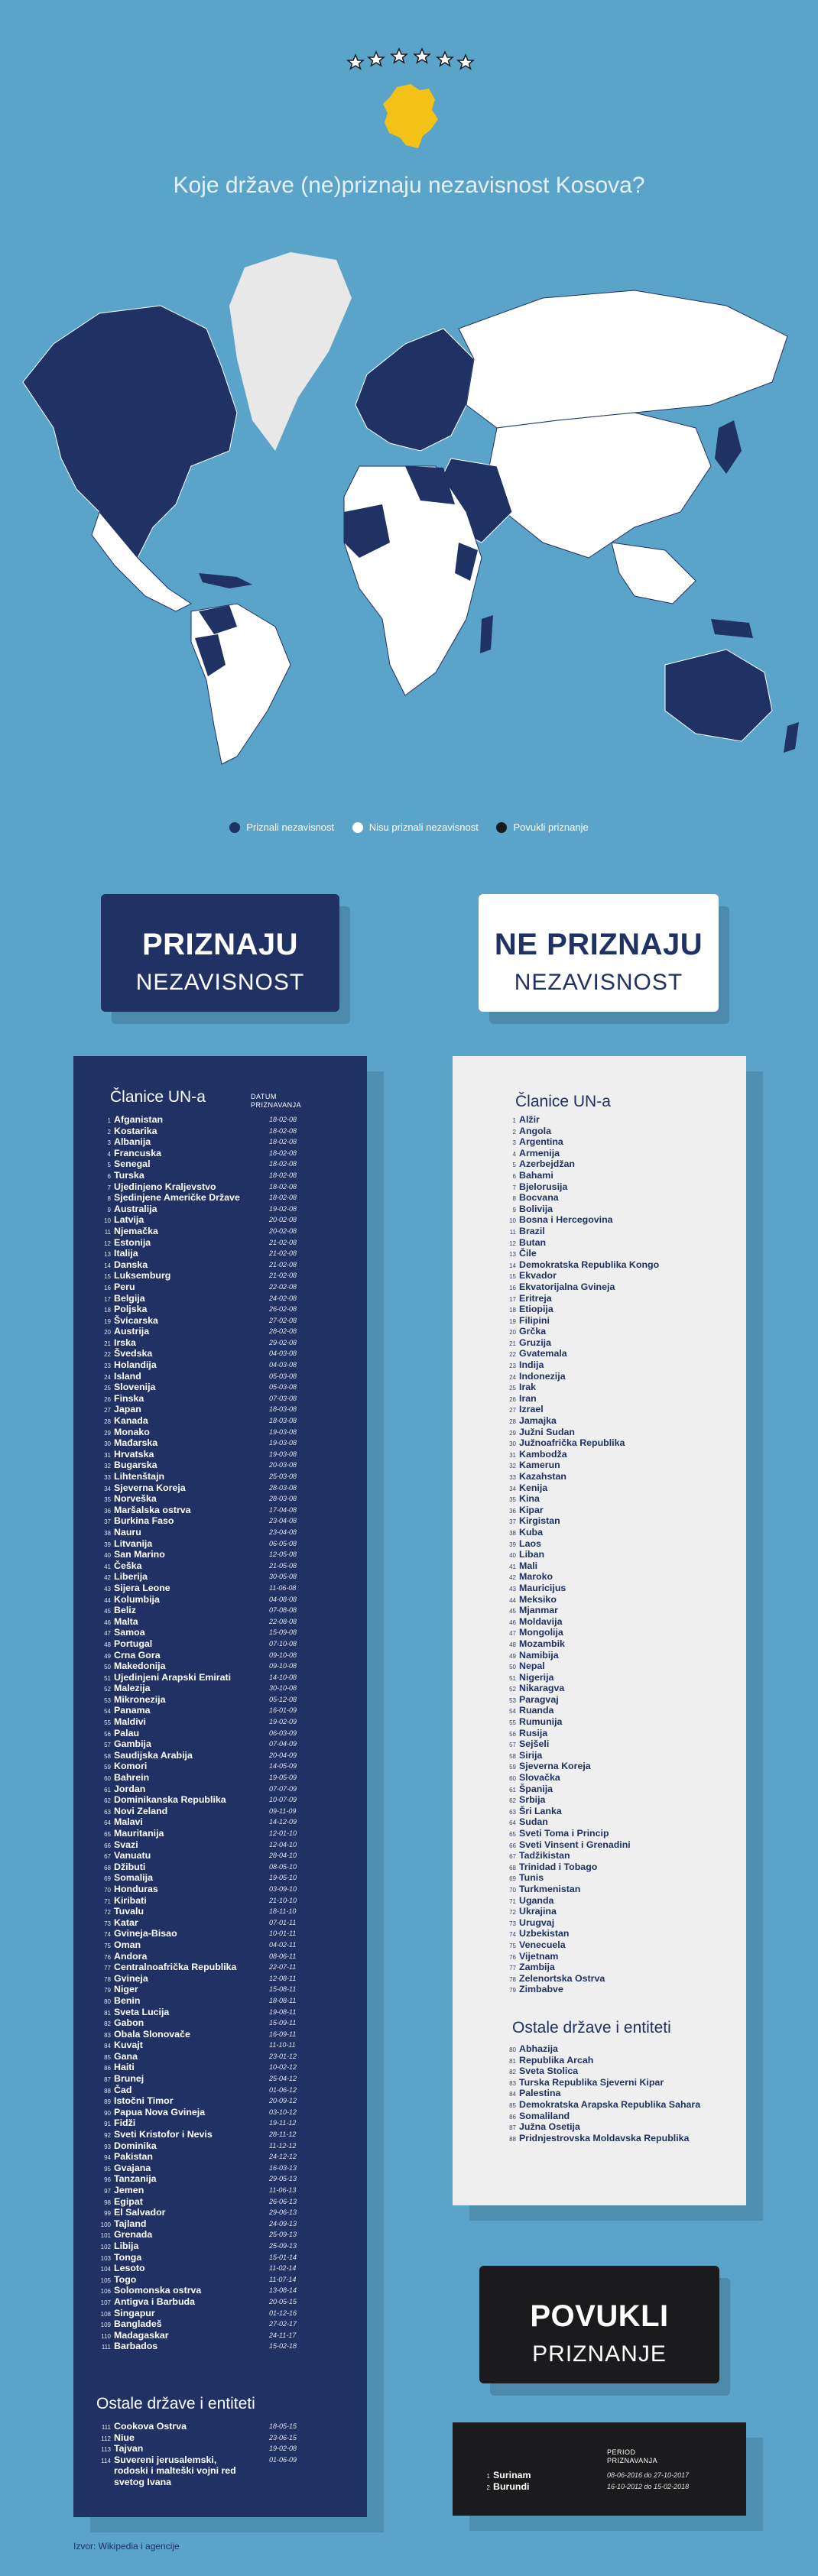 The width and height of the screenshot is (818, 2576). Describe the element at coordinates (106, 2427) in the screenshot. I see `item-number: 111` at that location.